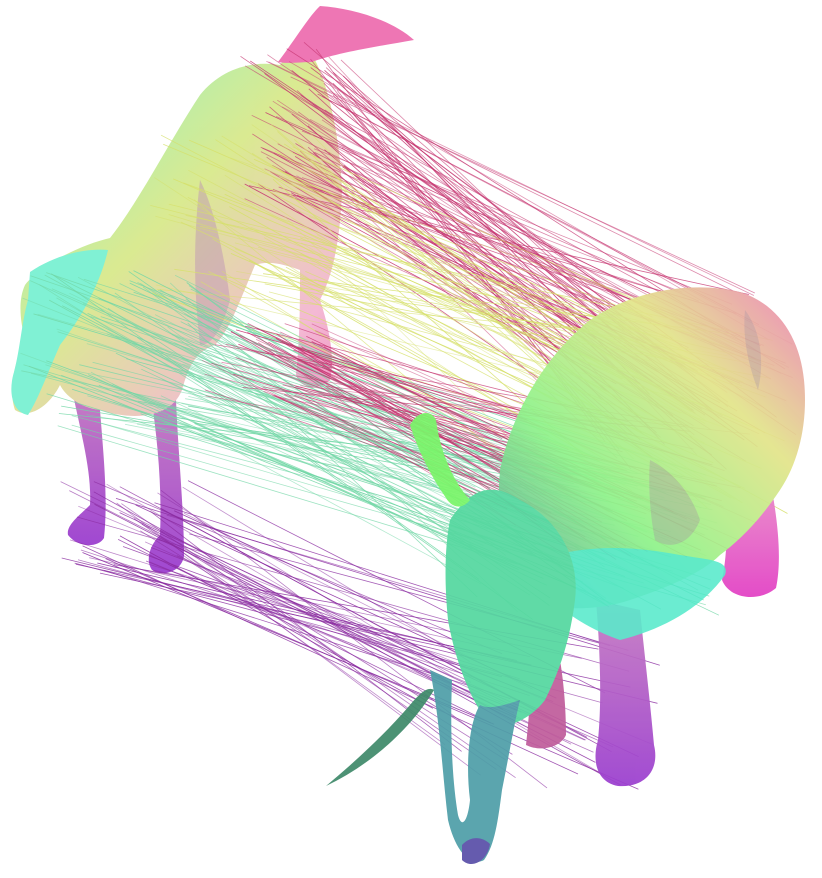  I want to click on elephant-front-leg-purple, so click(625, 693).